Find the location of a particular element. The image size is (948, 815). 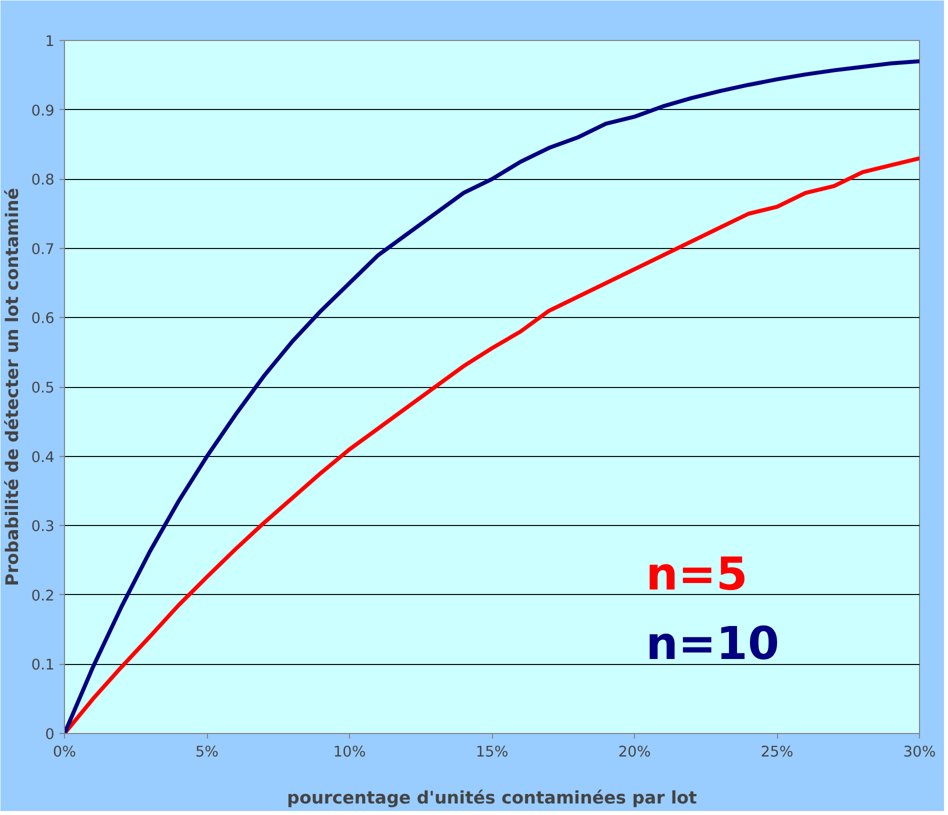

y-tick-label: 0.7 is located at coordinates (43, 249).